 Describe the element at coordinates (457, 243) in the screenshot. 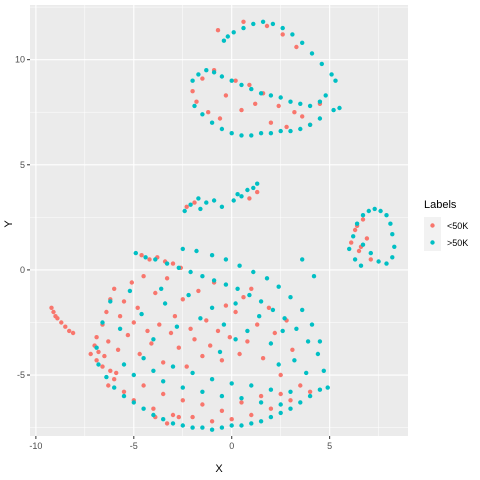

I see `legend-label: >50K` at that location.